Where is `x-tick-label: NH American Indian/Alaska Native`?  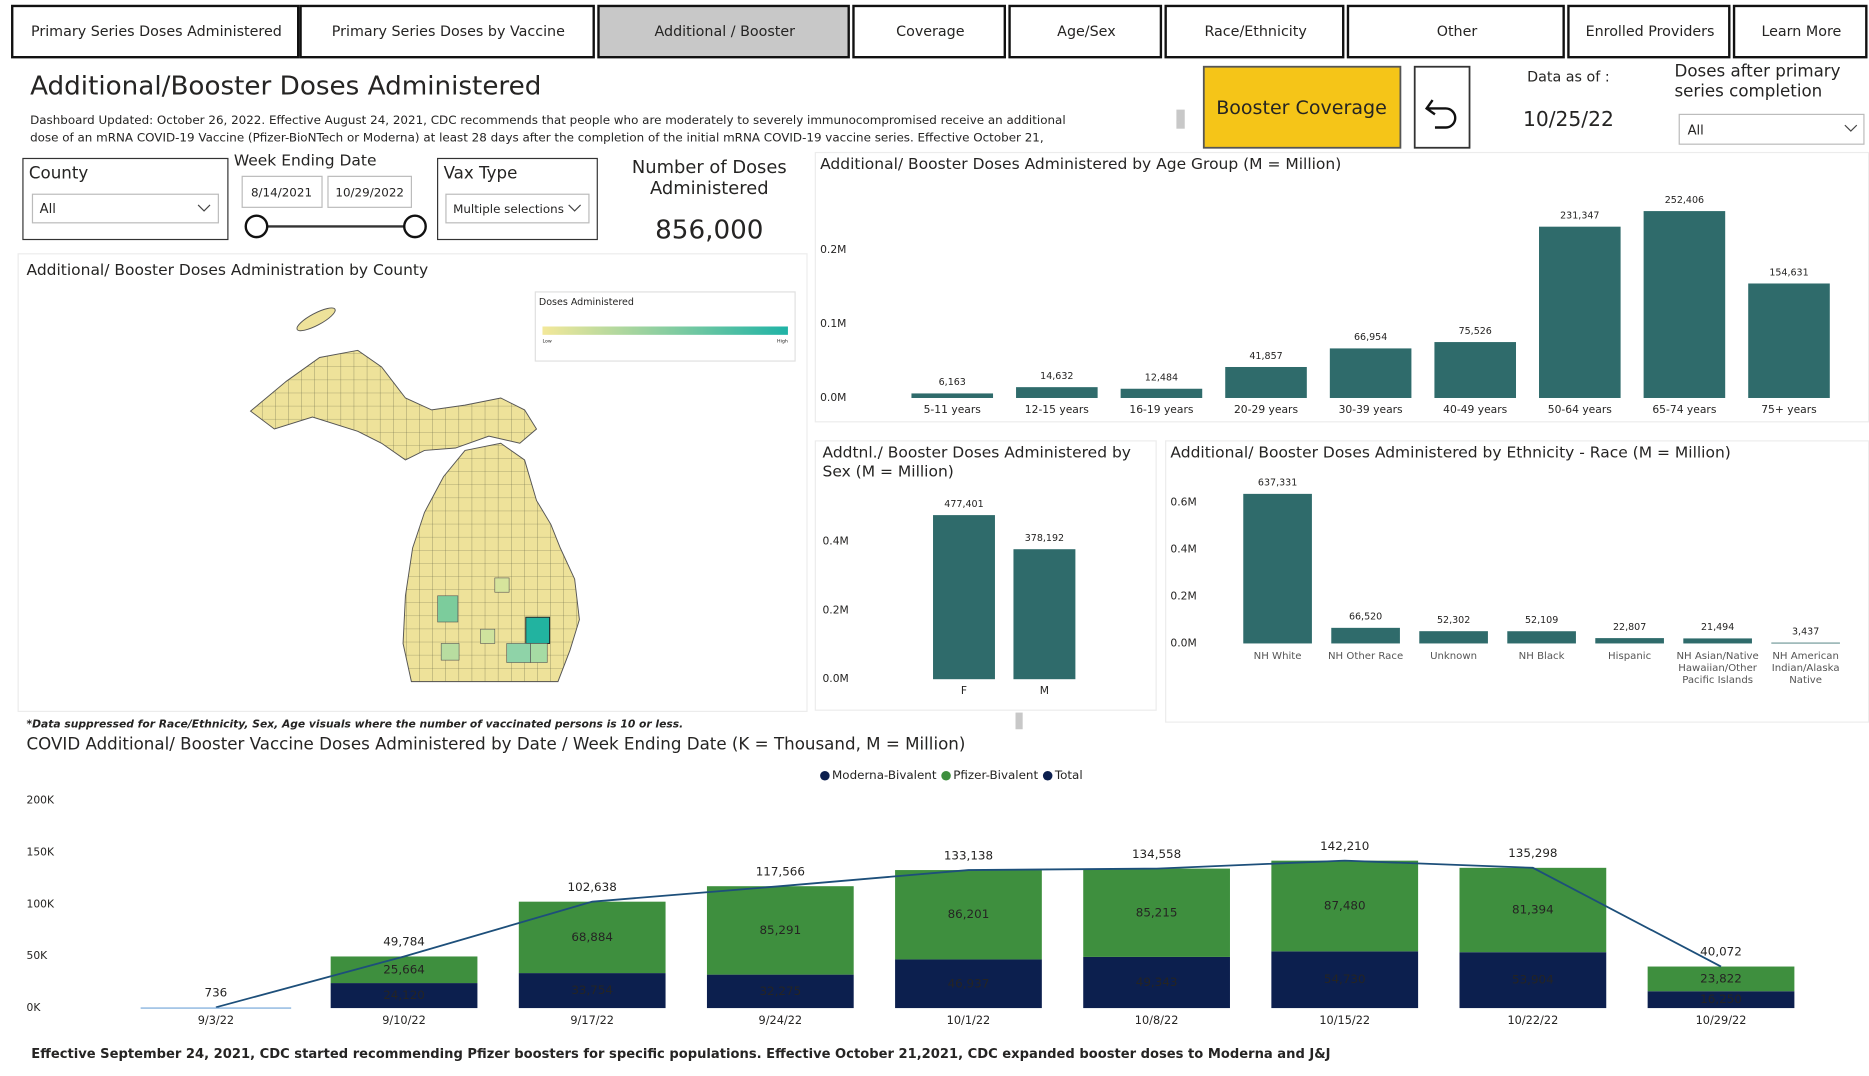
x-tick-label: NH American Indian/Alaska Native is located at coordinates (1805, 668).